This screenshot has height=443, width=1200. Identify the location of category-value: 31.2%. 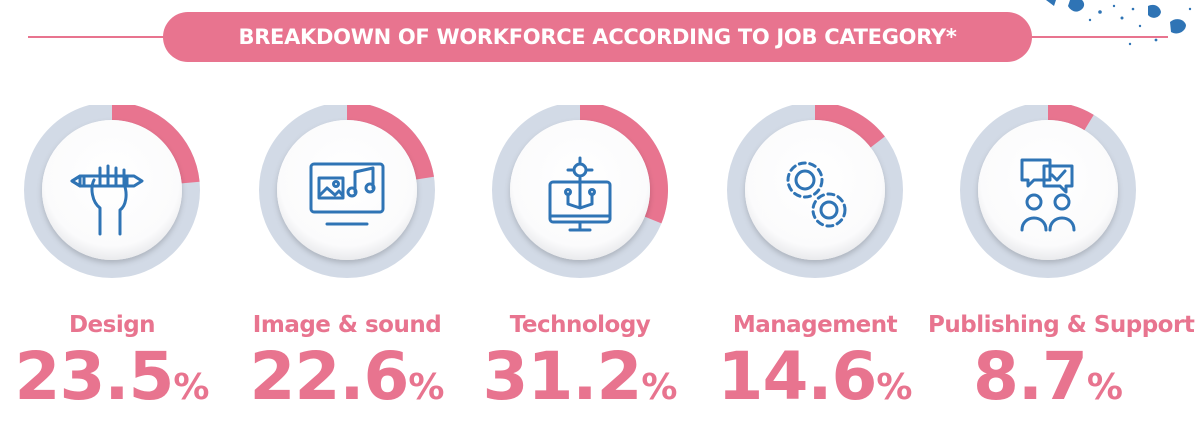
(580, 376).